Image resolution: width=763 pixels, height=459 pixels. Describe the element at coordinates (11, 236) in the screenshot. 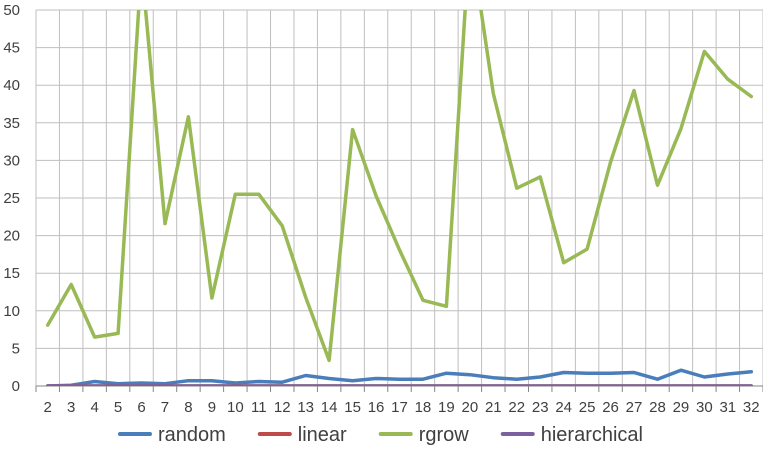

I see `y-tick-label: 20` at that location.